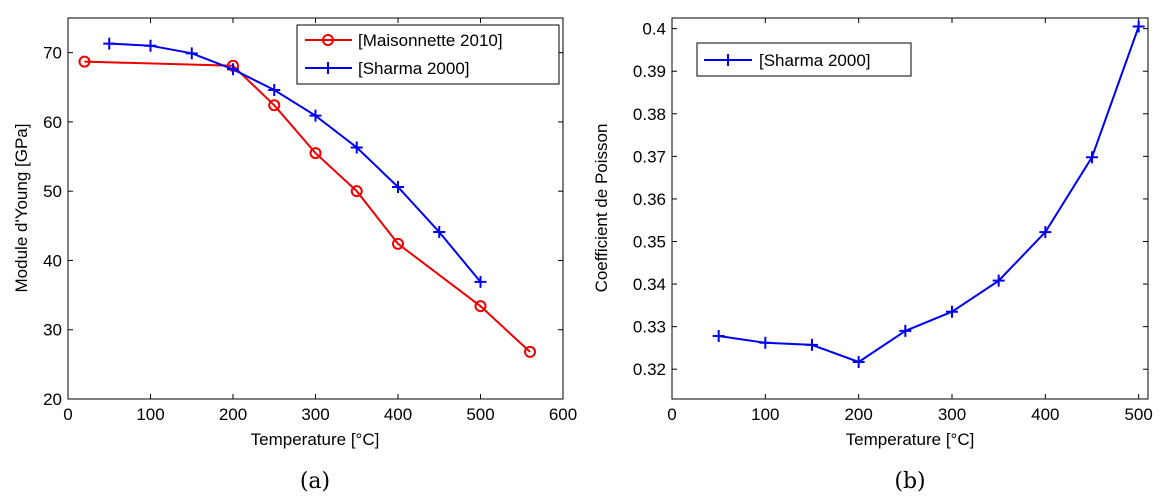  I want to click on chart-b-ytick-label: 0.4, so click(654, 29).